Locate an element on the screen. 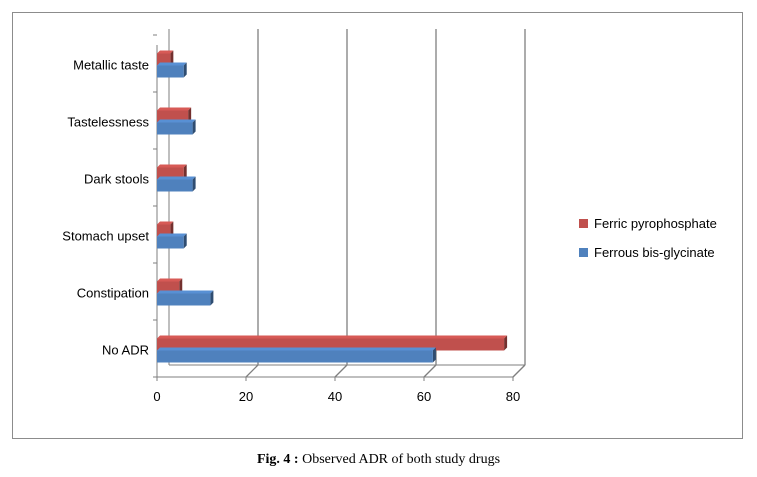 This screenshot has width=757, height=477. legend-item: Ferric pyrophosphate is located at coordinates (648, 223).